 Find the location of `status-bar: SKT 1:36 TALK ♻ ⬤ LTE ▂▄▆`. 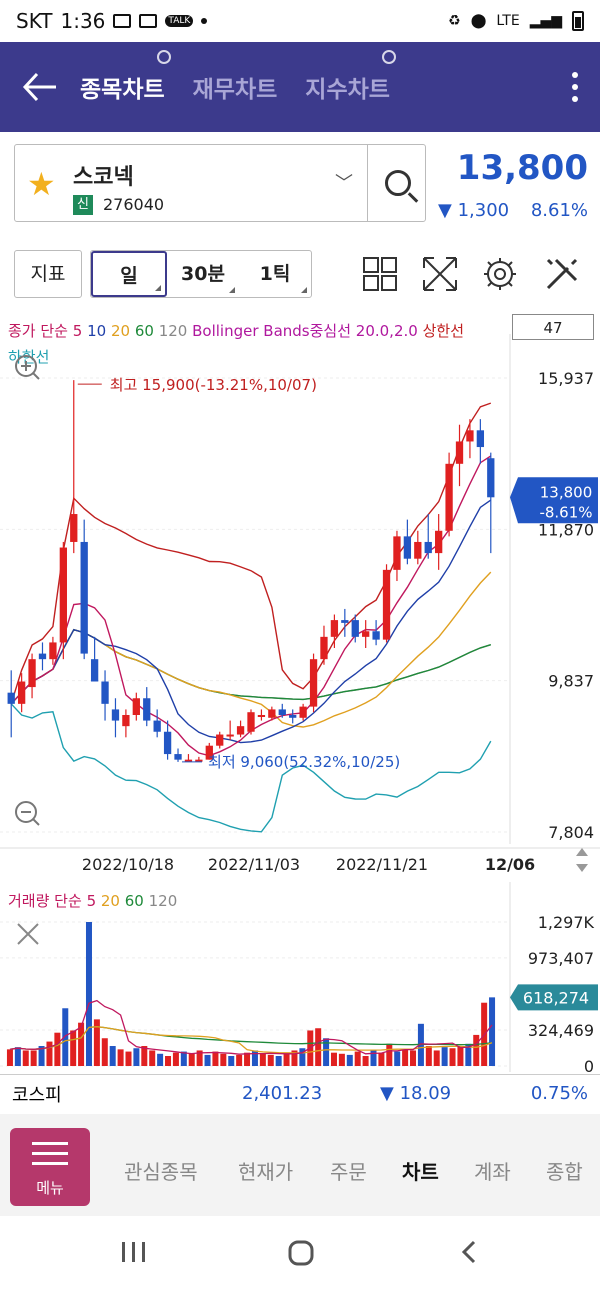

status-bar: SKT 1:36 TALK ♻ ⬤ LTE ▂▄▆ is located at coordinates (300, 21).